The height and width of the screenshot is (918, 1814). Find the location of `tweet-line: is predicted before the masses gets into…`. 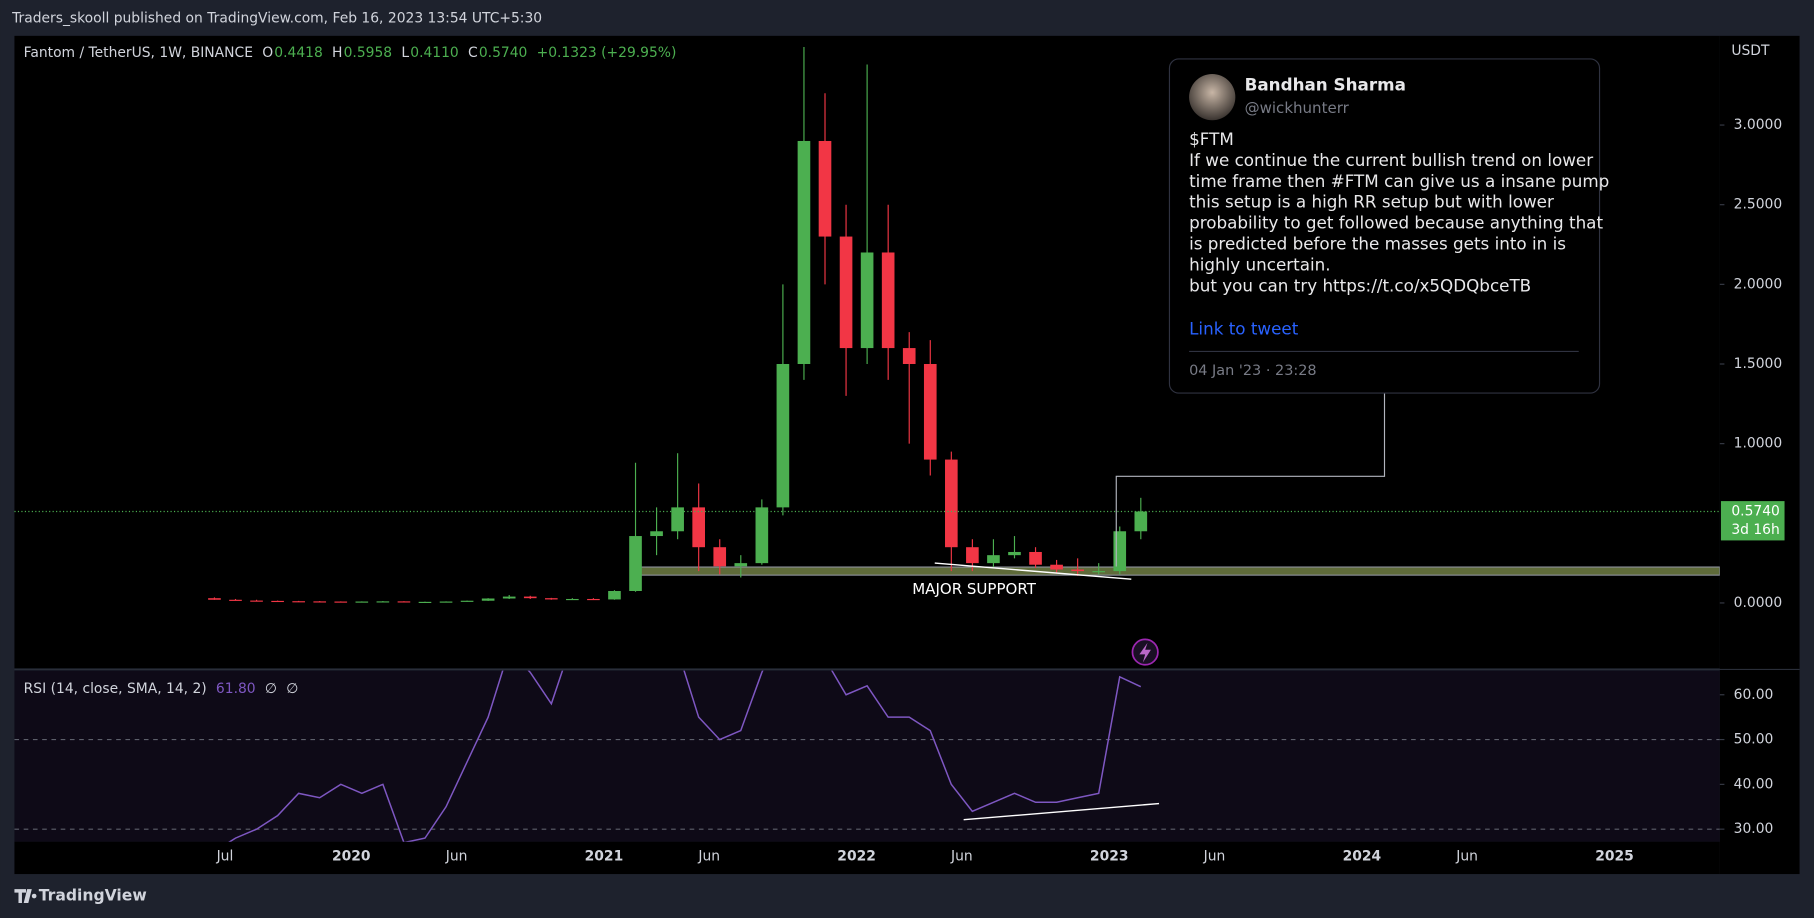

tweet-line: is predicted before the masses gets into… is located at coordinates (1377, 244).